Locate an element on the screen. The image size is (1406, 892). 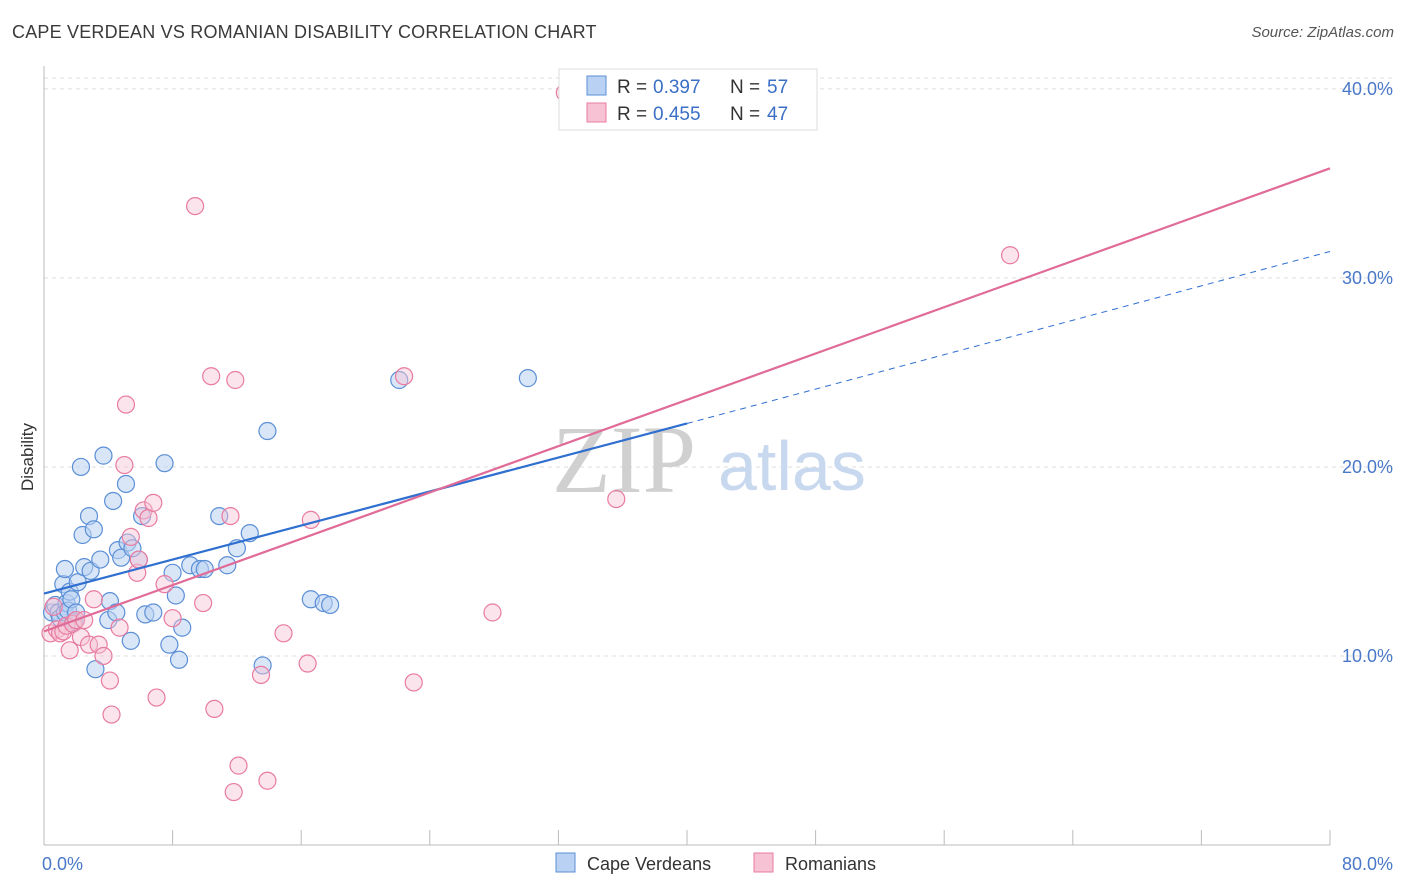
y-tick-label: 10.0% is located at coordinates (1367, 656).